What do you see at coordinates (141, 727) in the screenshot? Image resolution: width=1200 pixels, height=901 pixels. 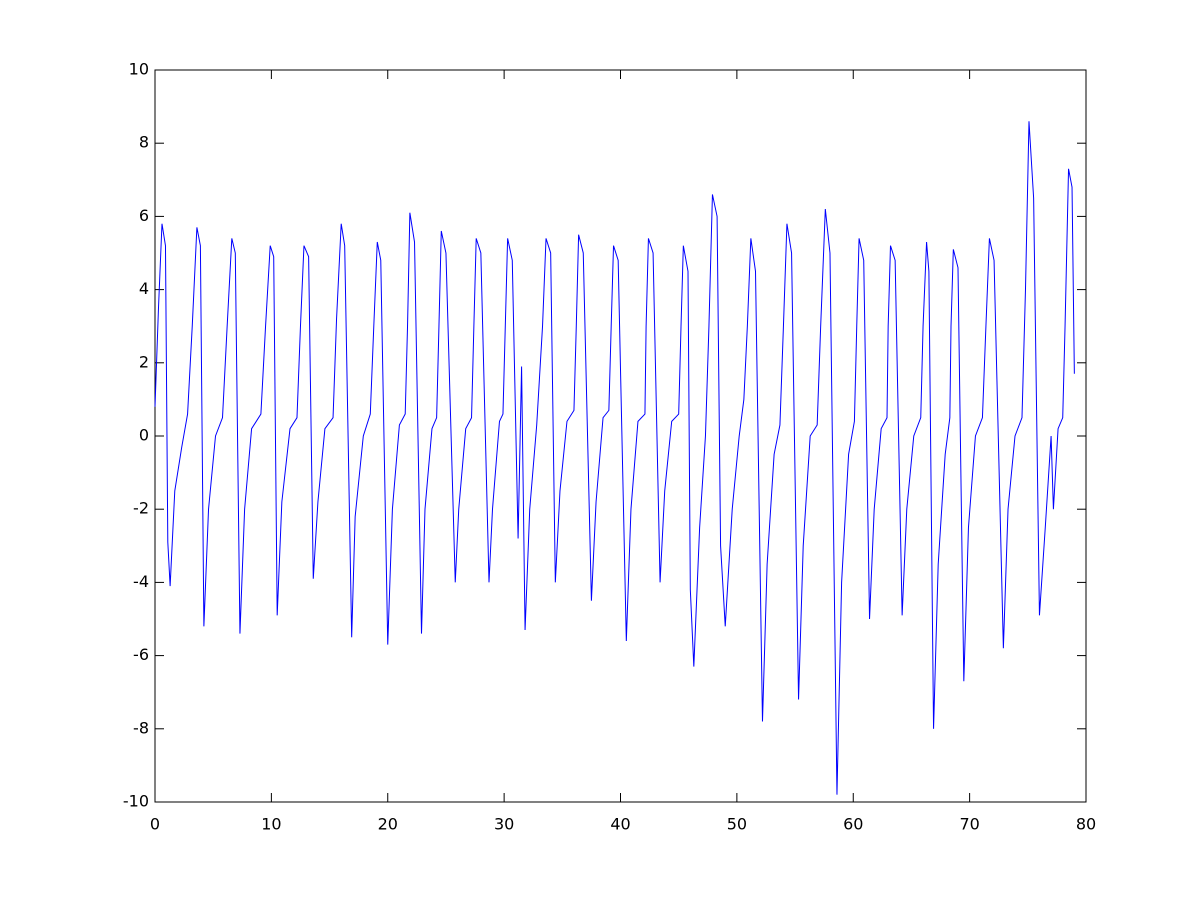 I see `y-tick-label: -8` at bounding box center [141, 727].